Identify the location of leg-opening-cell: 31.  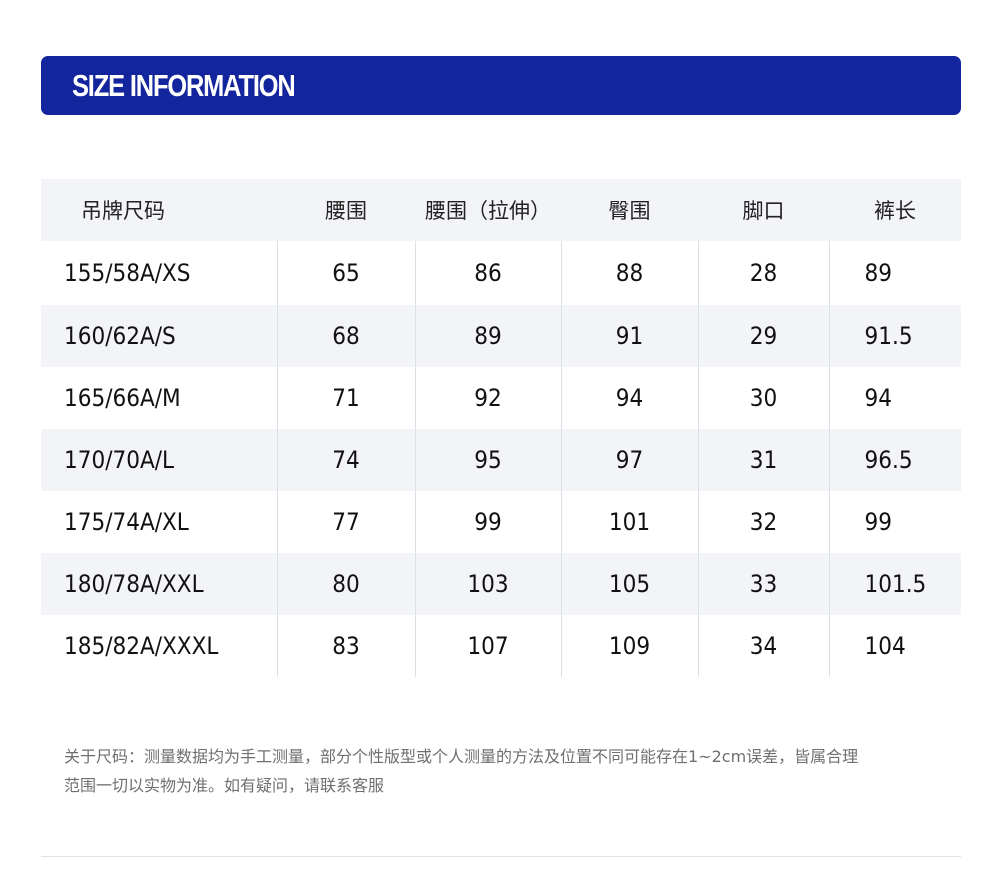
(763, 460).